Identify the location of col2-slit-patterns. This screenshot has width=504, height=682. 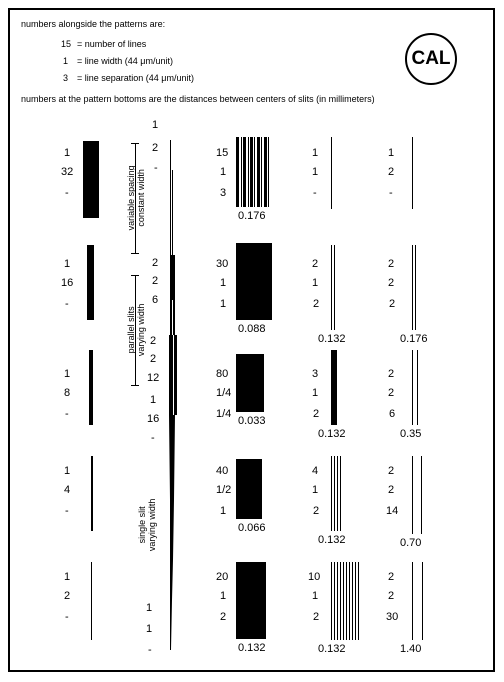
(173, 395).